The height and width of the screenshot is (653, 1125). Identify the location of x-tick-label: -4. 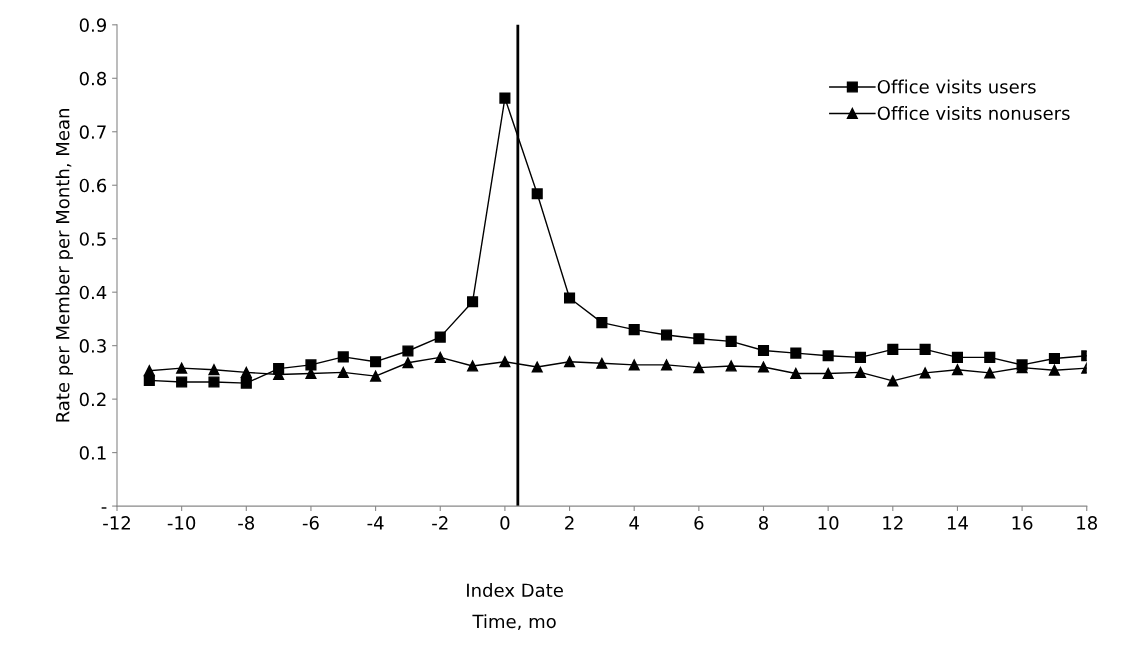
(375, 523).